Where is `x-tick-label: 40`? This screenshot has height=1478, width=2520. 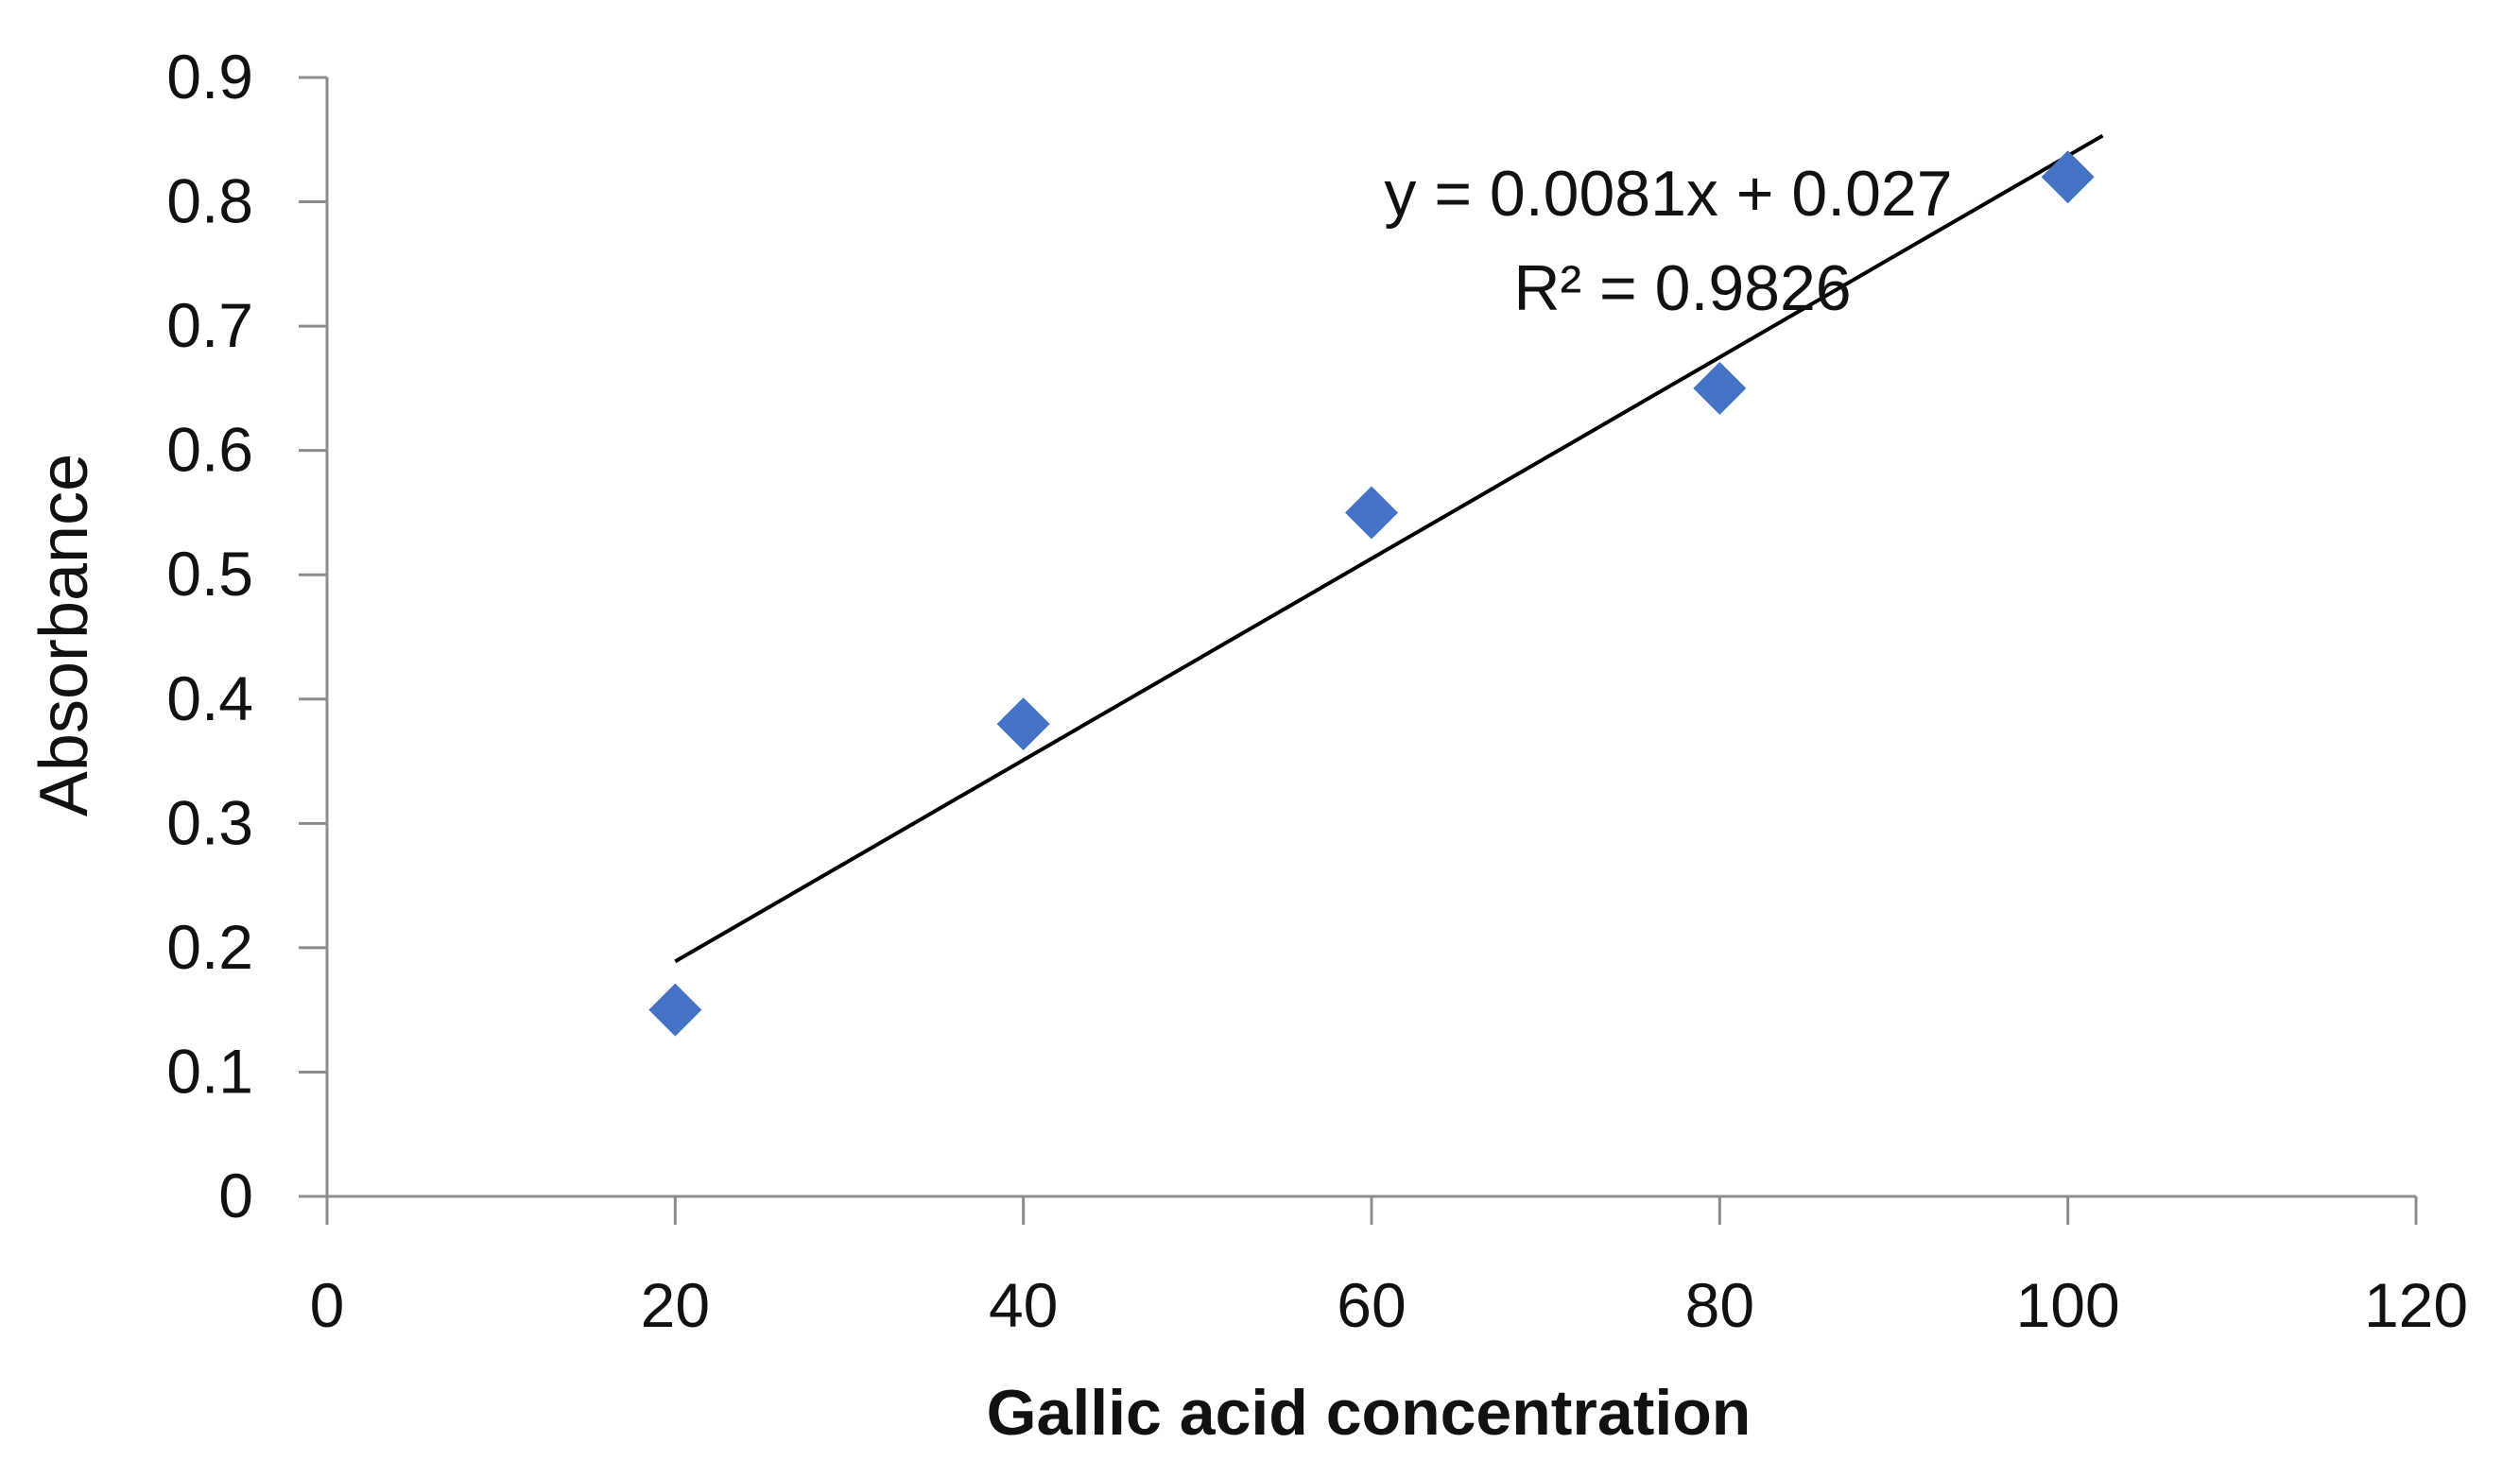 x-tick-label: 40 is located at coordinates (1023, 1305).